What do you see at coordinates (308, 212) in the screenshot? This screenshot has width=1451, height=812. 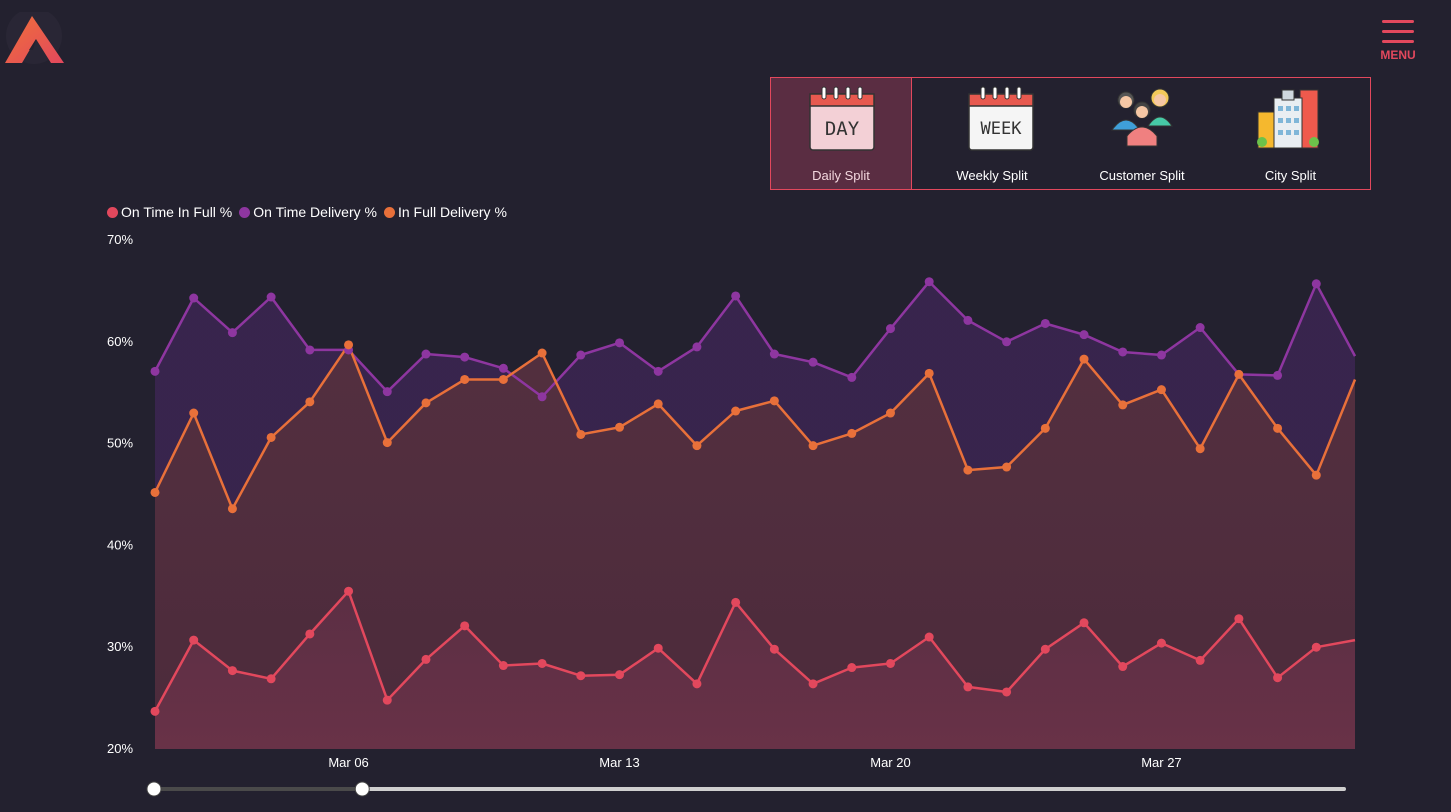 I see `legend-item-otd: On Time Delivery %` at bounding box center [308, 212].